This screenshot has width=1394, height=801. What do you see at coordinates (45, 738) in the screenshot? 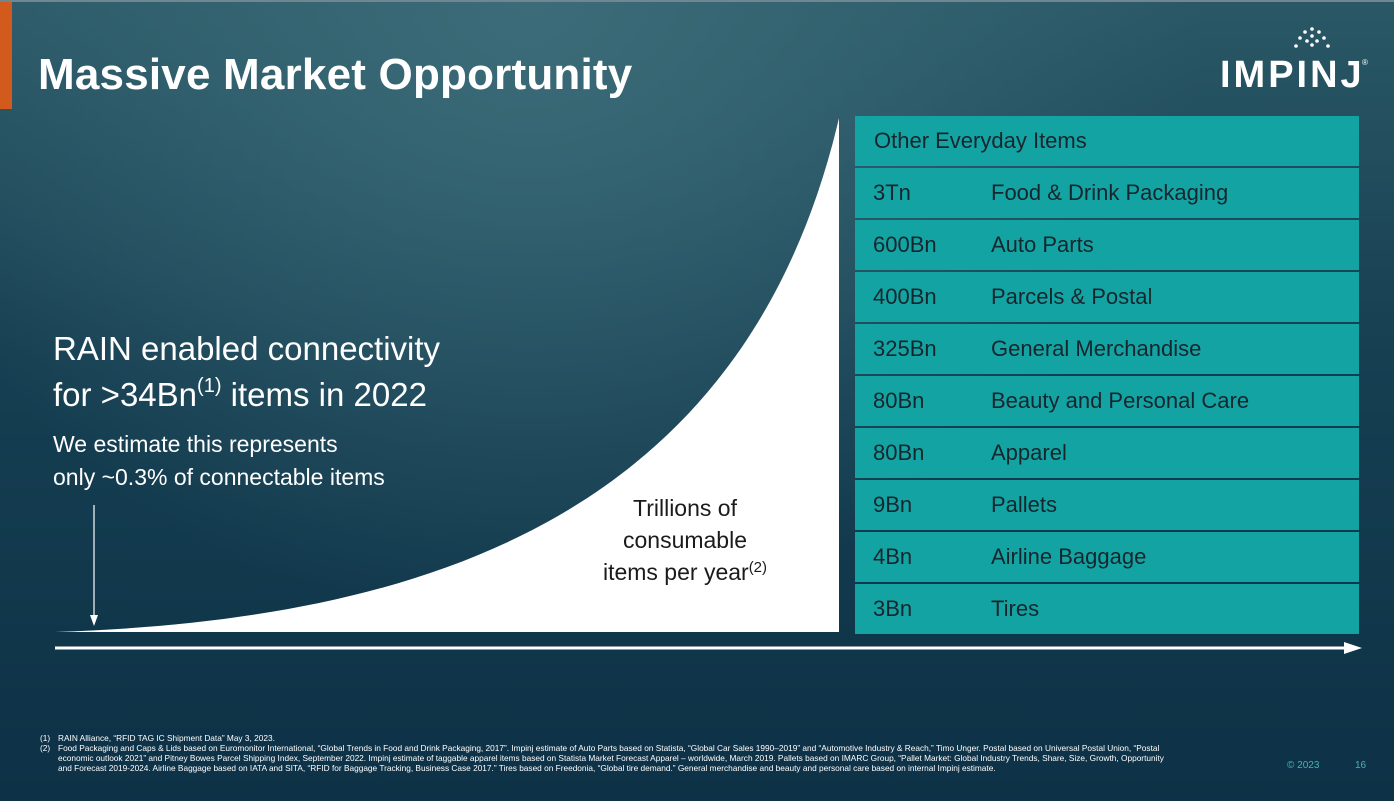
I see `footnote-number: (1)` at bounding box center [45, 738].